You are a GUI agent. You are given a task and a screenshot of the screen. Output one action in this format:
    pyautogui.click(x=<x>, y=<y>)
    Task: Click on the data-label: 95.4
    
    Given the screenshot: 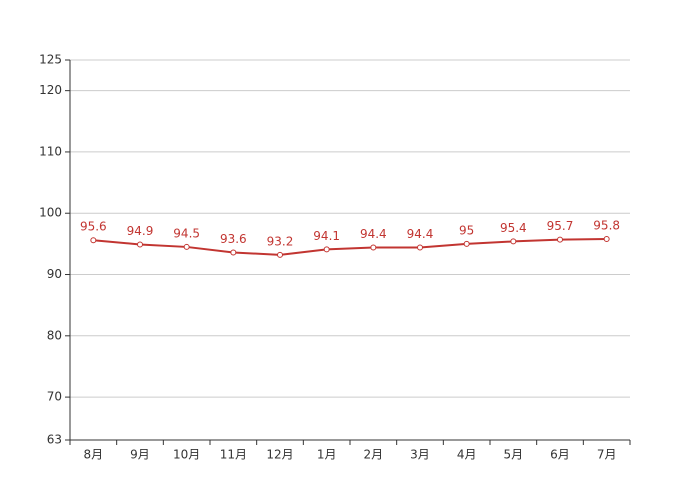 What is the action you would take?
    pyautogui.click(x=513, y=228)
    